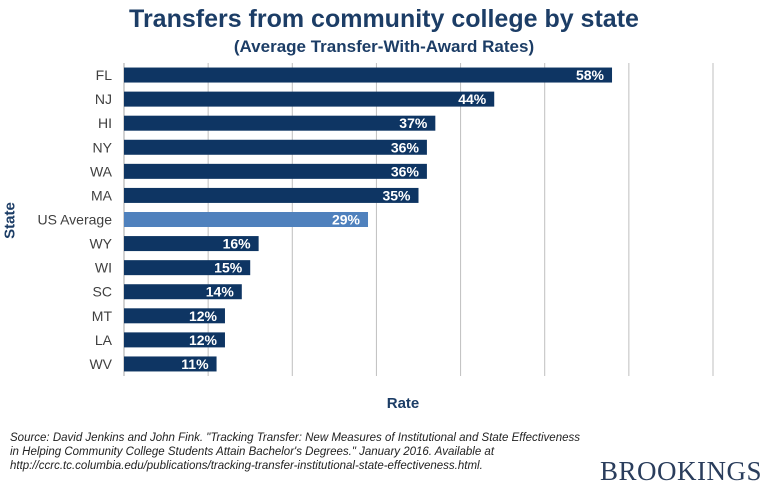 Image resolution: width=768 pixels, height=493 pixels. Describe the element at coordinates (403, 403) in the screenshot. I see `x-axis-label: Rate` at that location.